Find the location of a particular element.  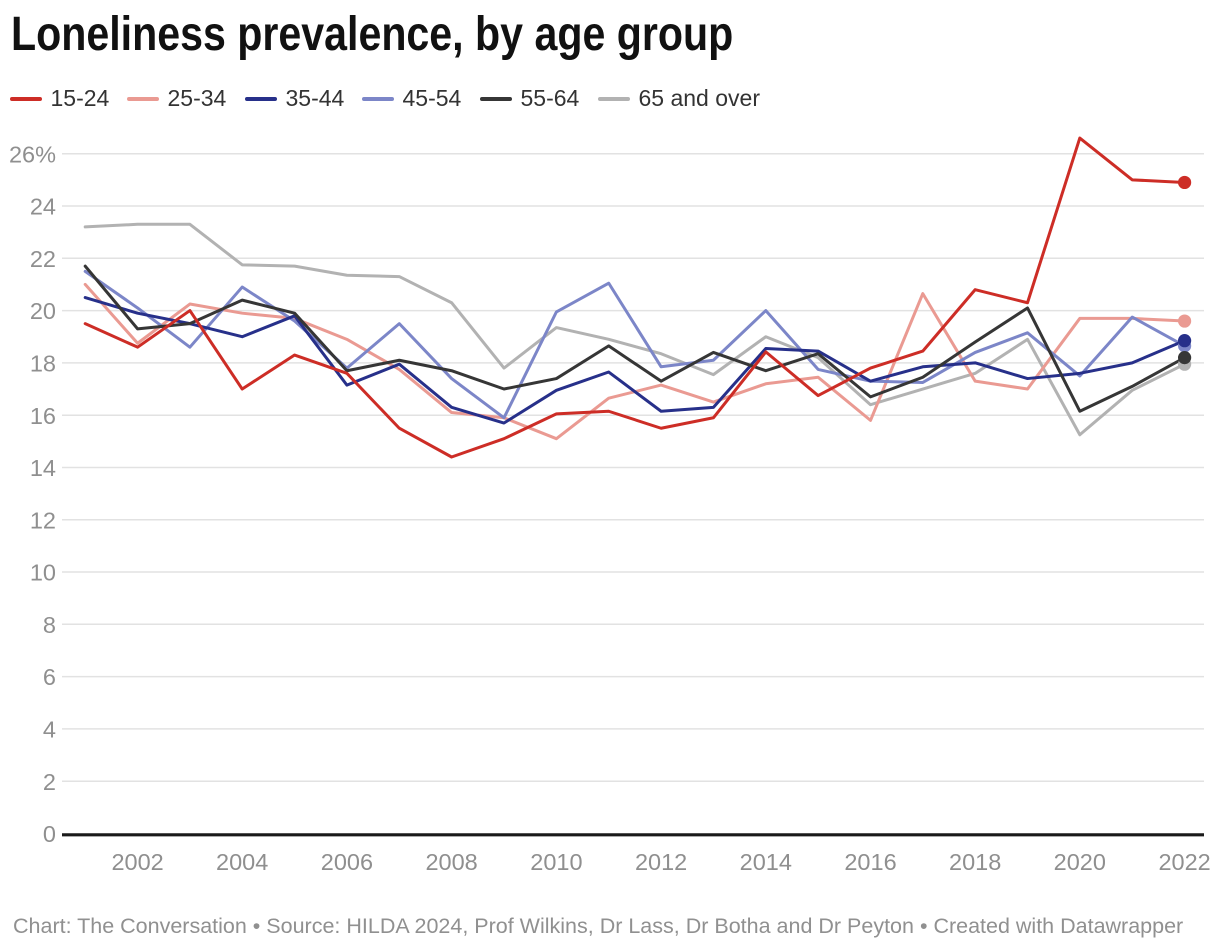

svg-text: 2004 is located at coordinates (242, 862).